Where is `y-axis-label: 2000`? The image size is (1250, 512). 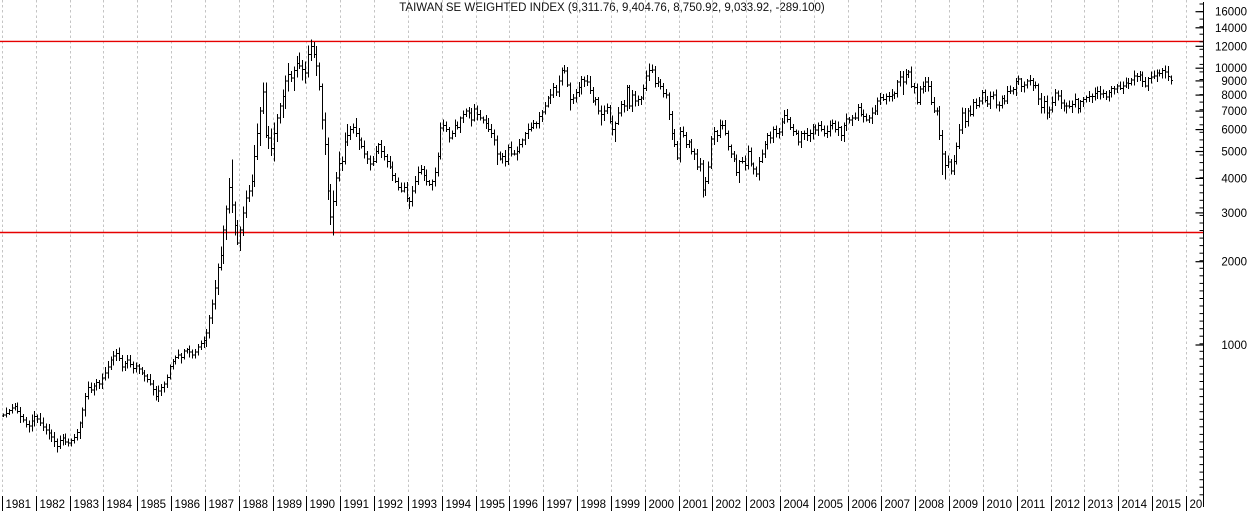
y-axis-label: 2000 is located at coordinates (1234, 263).